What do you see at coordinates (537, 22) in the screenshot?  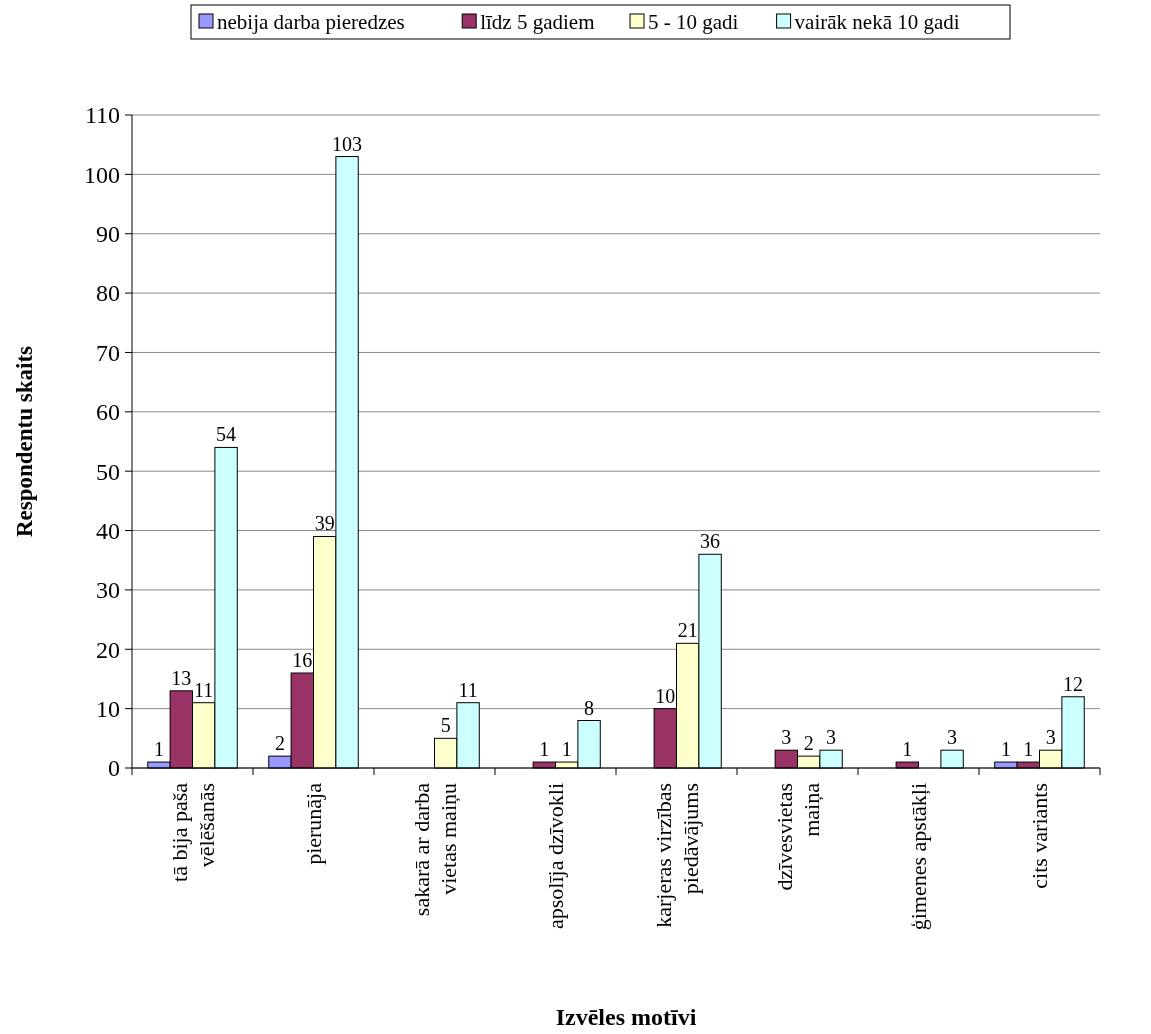 I see `legend-label: līdz 5 gadiem` at bounding box center [537, 22].